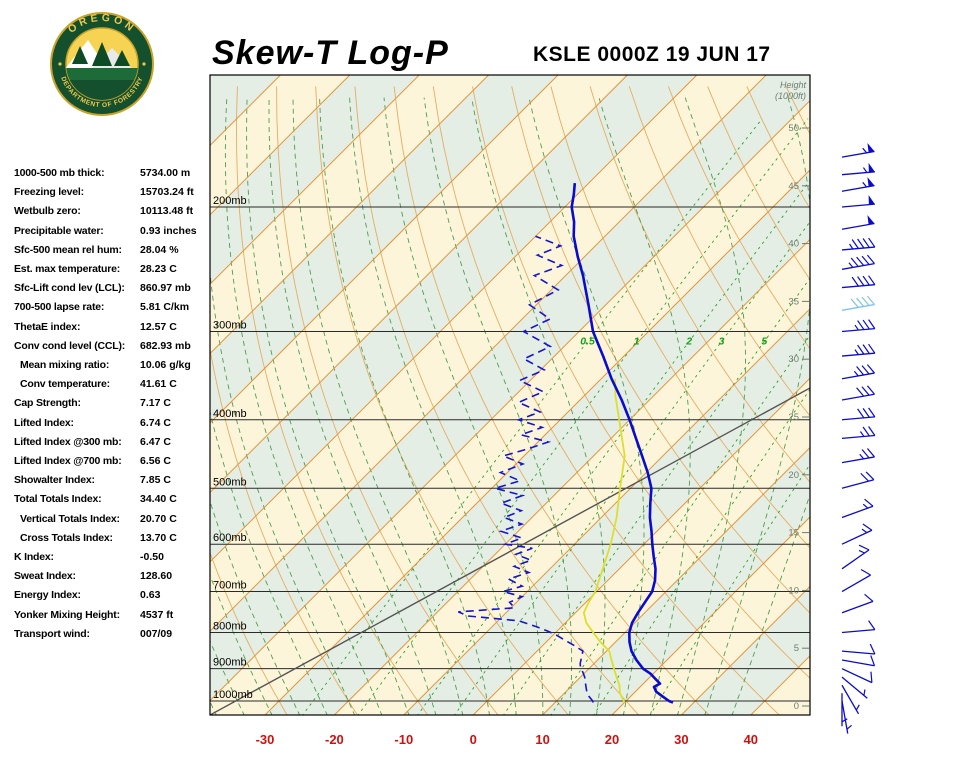 The image size is (960, 768). I want to click on height-tick-label: 10, so click(793, 590).